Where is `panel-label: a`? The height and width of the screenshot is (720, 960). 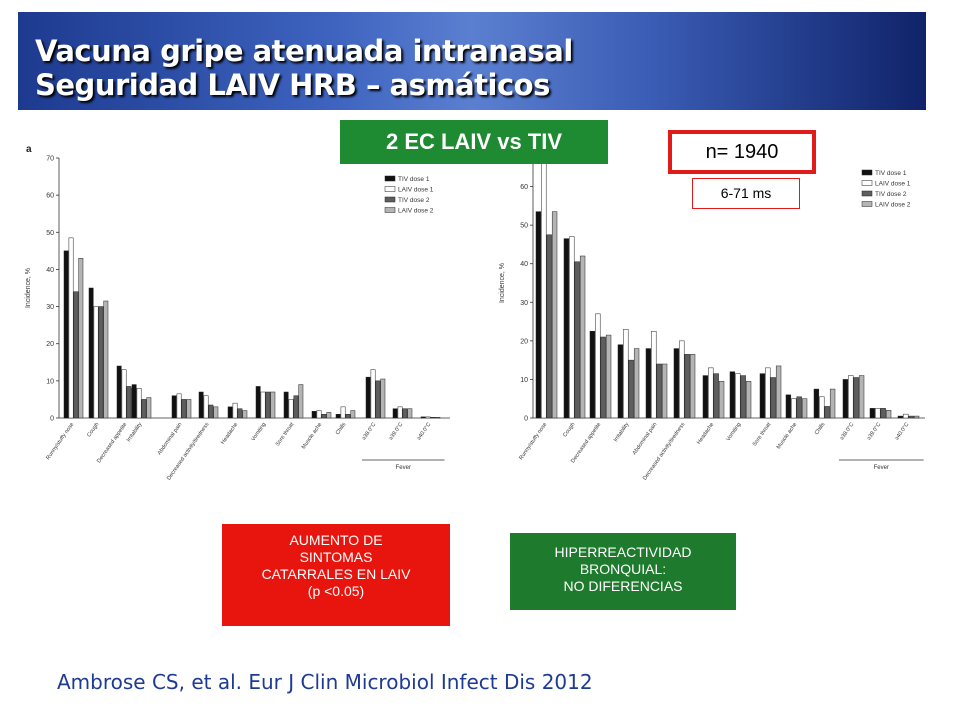
panel-label: a is located at coordinates (29, 149).